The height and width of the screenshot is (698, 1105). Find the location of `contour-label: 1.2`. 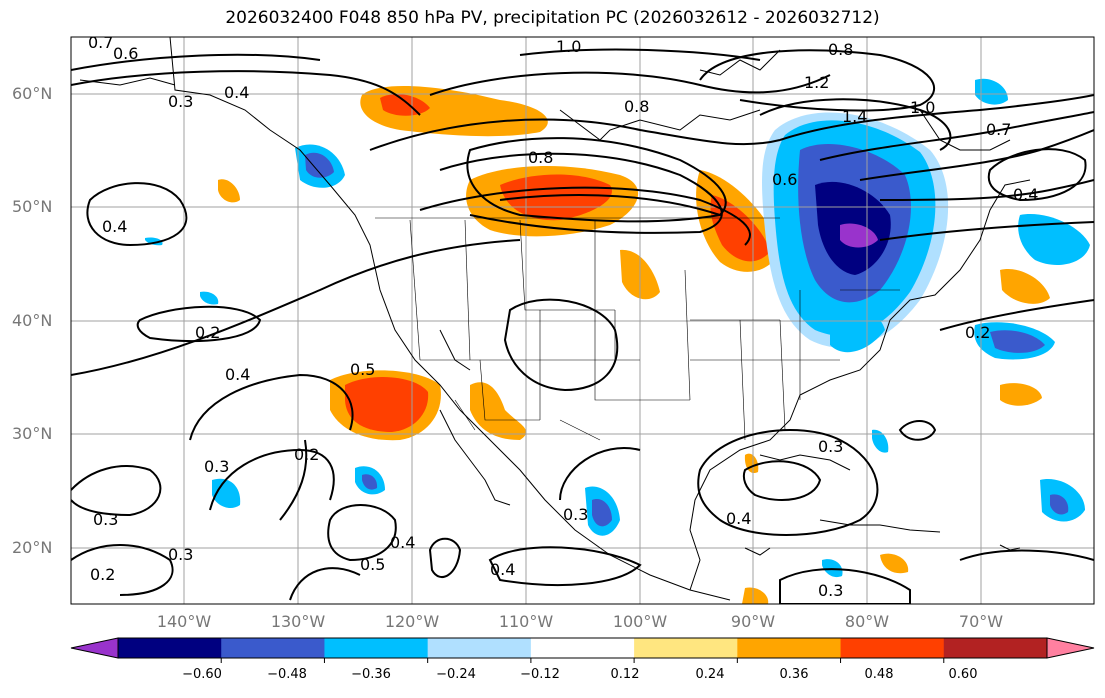

contour-label: 1.2 is located at coordinates (816, 82).